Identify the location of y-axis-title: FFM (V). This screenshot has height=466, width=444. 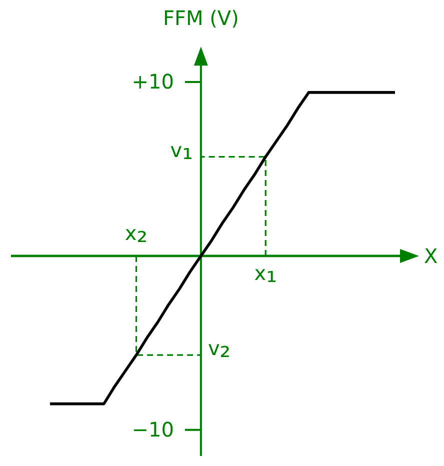
(200, 18).